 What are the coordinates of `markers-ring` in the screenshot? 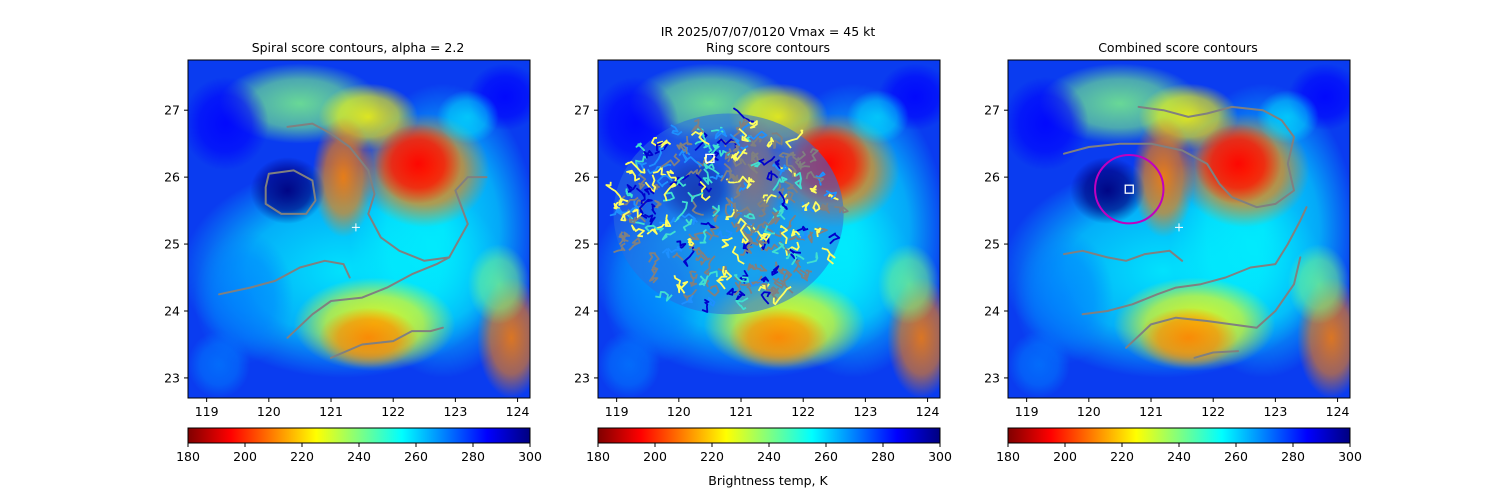 It's located at (710, 158).